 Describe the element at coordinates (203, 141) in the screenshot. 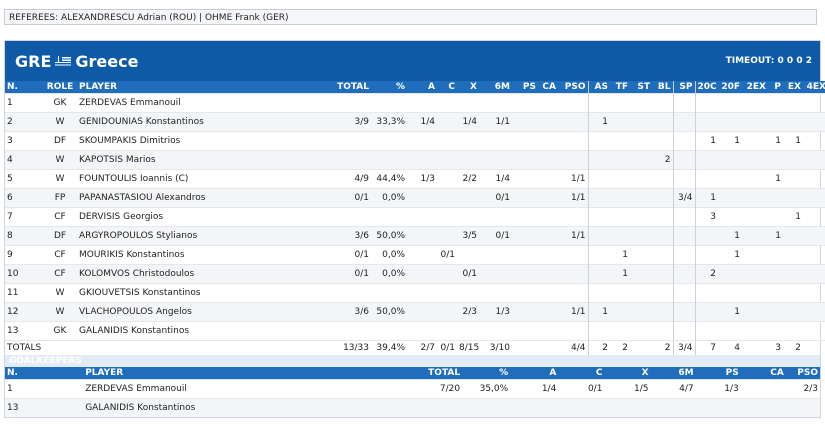

I see `cell-player: SKOUMPAKIS Dimitrios` at that location.